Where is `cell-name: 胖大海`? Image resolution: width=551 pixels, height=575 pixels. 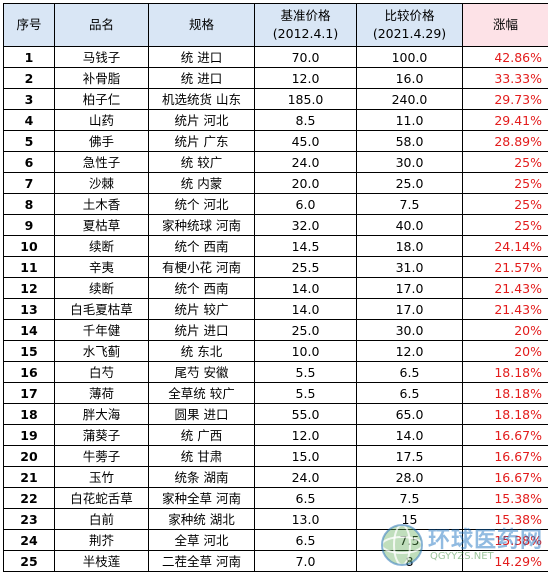
cell-name: 胖大海 is located at coordinates (101, 414).